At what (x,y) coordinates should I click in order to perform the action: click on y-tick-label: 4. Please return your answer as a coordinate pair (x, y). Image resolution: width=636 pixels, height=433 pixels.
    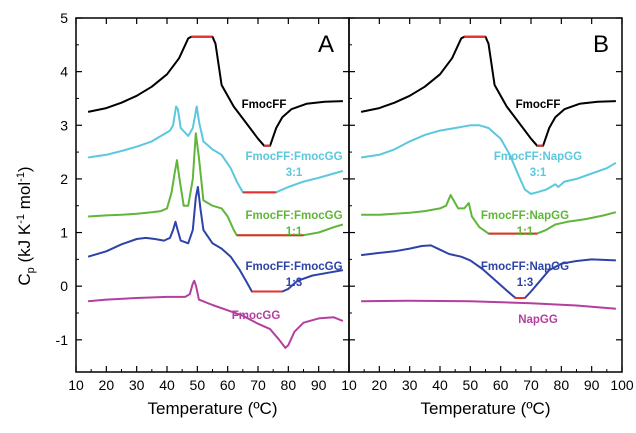
    Looking at the image, I should click on (64, 72).